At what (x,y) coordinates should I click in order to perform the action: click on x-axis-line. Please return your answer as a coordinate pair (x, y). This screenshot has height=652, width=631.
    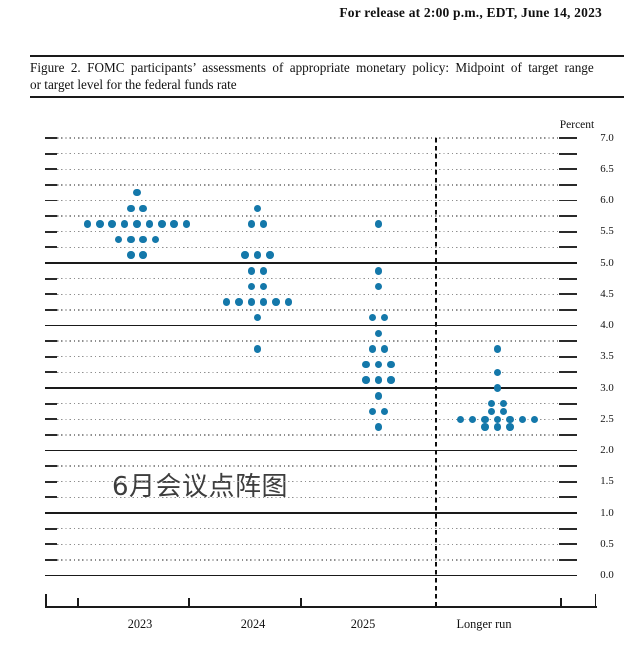
    Looking at the image, I should click on (321, 607).